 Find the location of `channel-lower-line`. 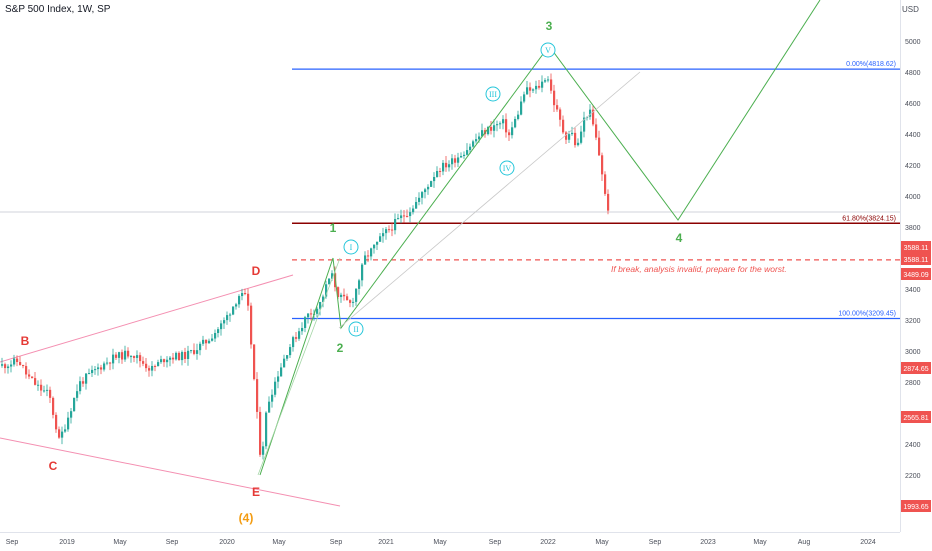

channel-lower-line is located at coordinates (170, 472).